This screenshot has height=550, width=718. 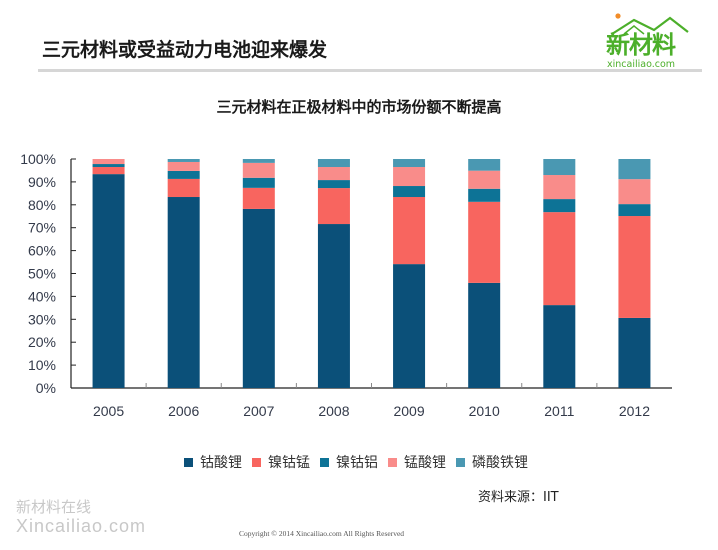 I want to click on y-tick-label: 50%, so click(x=42, y=274).